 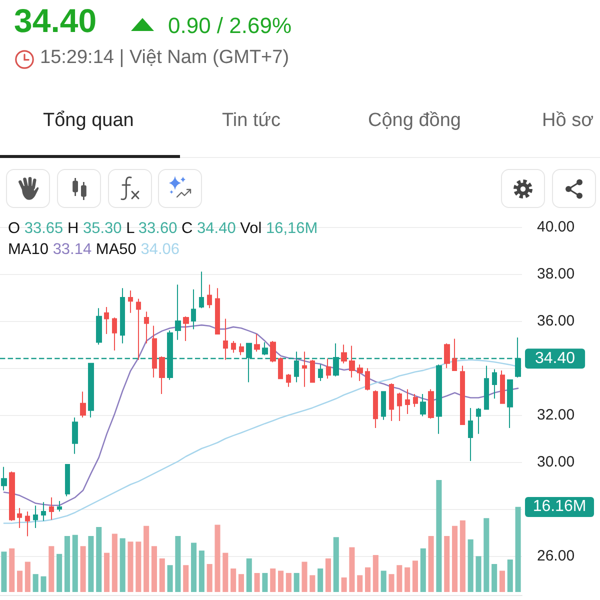 What do you see at coordinates (279, 229) in the screenshot?
I see `annotation: Vol 16,16M` at bounding box center [279, 229].